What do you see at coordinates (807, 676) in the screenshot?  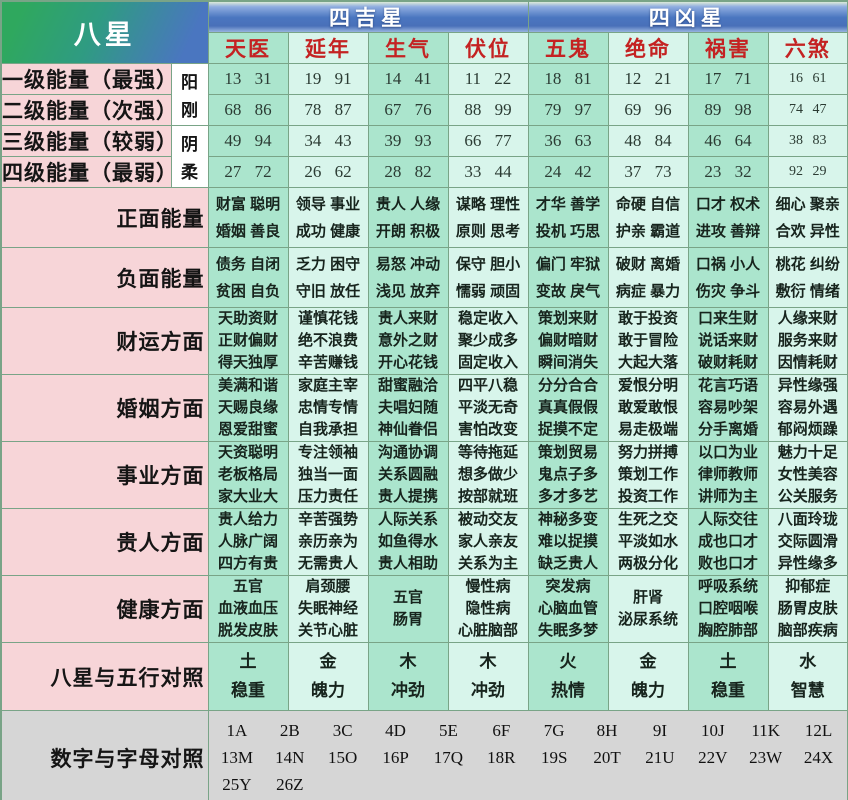 I see `aspect-cell: 水智慧` at bounding box center [807, 676].